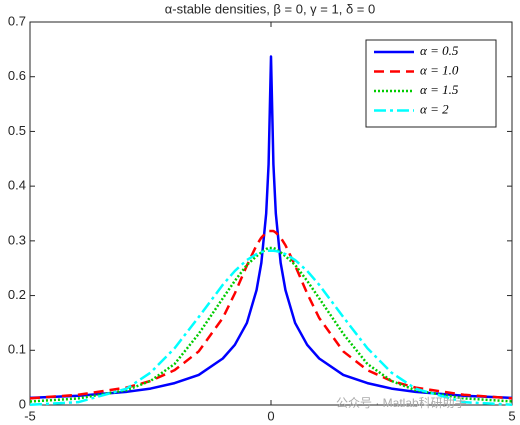  I want to click on legend-label: α = 1.5, so click(439, 89).